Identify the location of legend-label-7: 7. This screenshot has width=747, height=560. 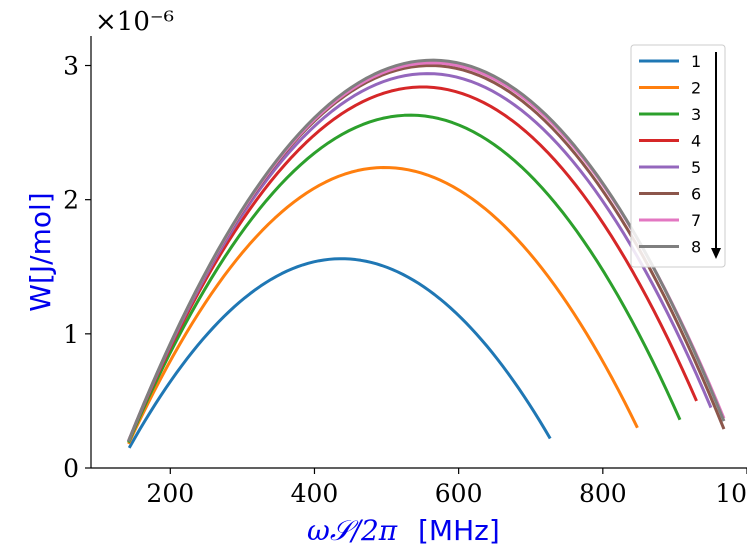
(696, 220).